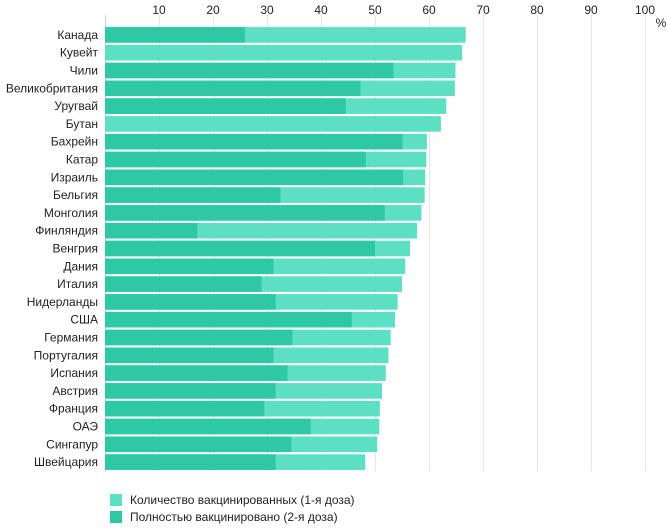 This screenshot has width=668, height=528. Describe the element at coordinates (66, 462) in the screenshot. I see `category-label: Швейцария` at that location.